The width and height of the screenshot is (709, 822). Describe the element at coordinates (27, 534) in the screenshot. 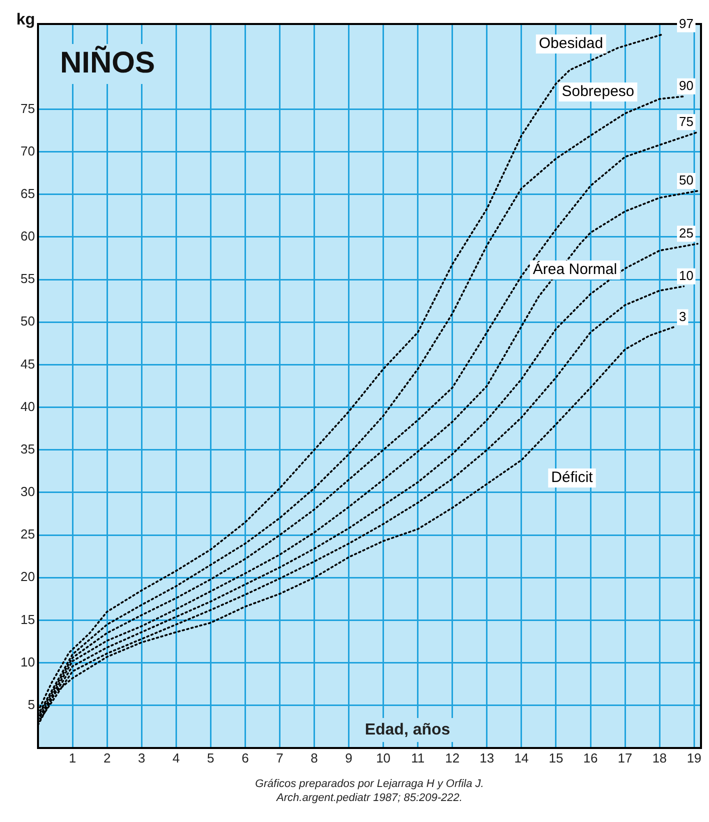

I see `y-tick-label: 25` at that location.